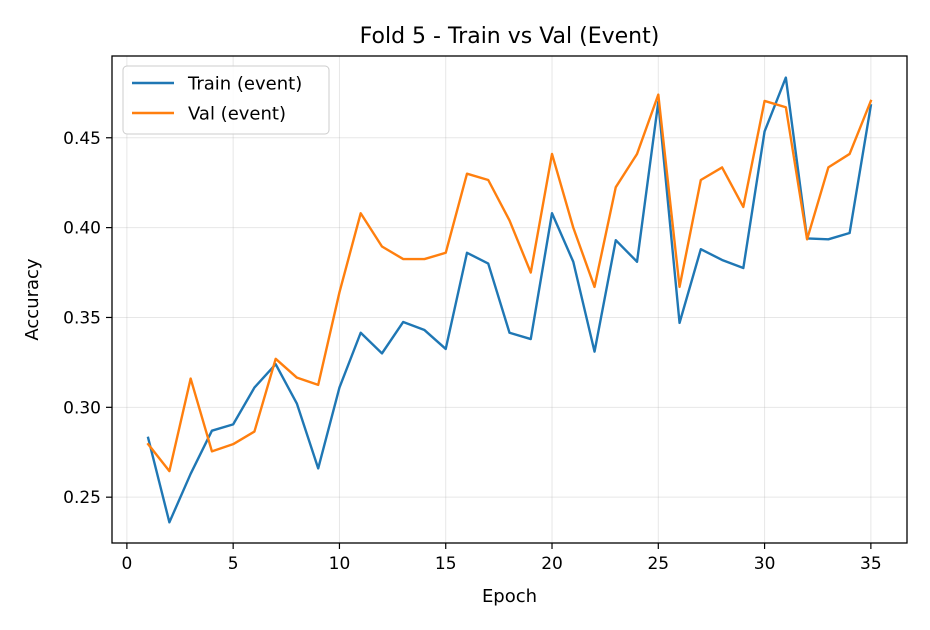 The height and width of the screenshot is (630, 930). I want to click on x-tick-label: 25, so click(658, 564).